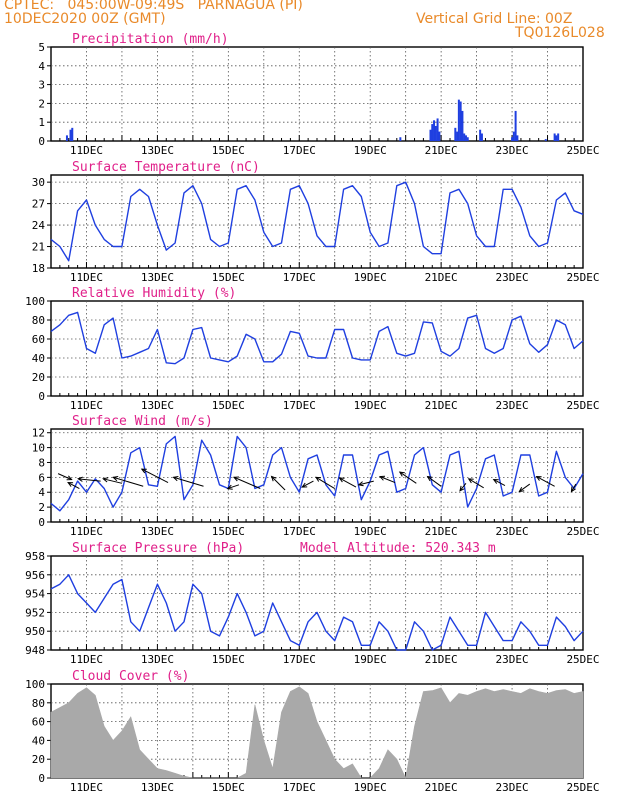 The width and height of the screenshot is (618, 800). I want to click on wind-frame, so click(317, 475).